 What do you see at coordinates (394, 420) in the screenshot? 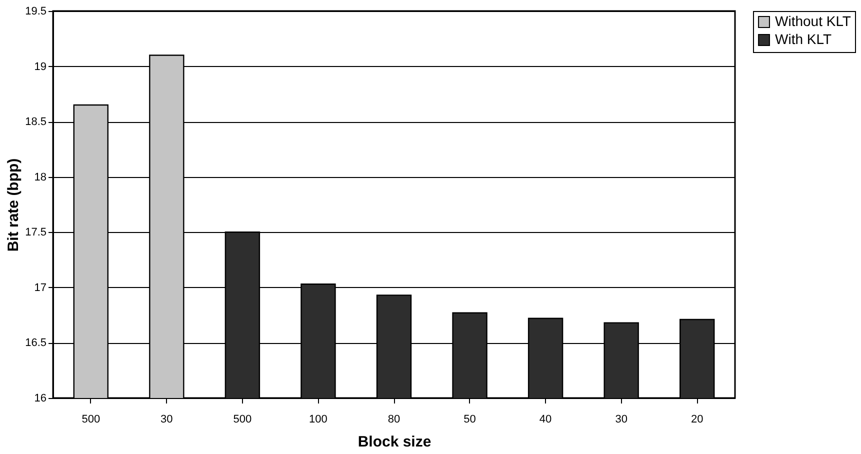
I see `x-tick-label: 80` at bounding box center [394, 420].